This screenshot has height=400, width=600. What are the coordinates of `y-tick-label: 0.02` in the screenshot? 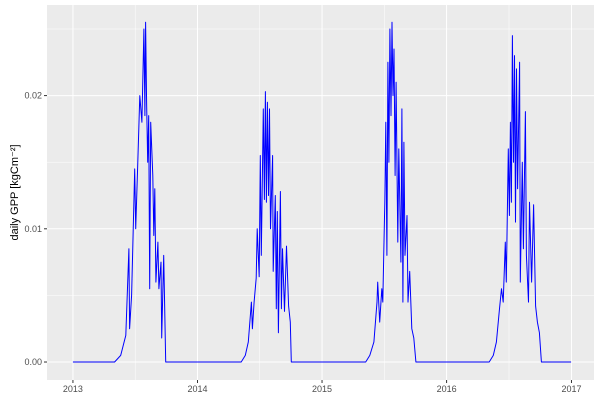 It's located at (33, 96).